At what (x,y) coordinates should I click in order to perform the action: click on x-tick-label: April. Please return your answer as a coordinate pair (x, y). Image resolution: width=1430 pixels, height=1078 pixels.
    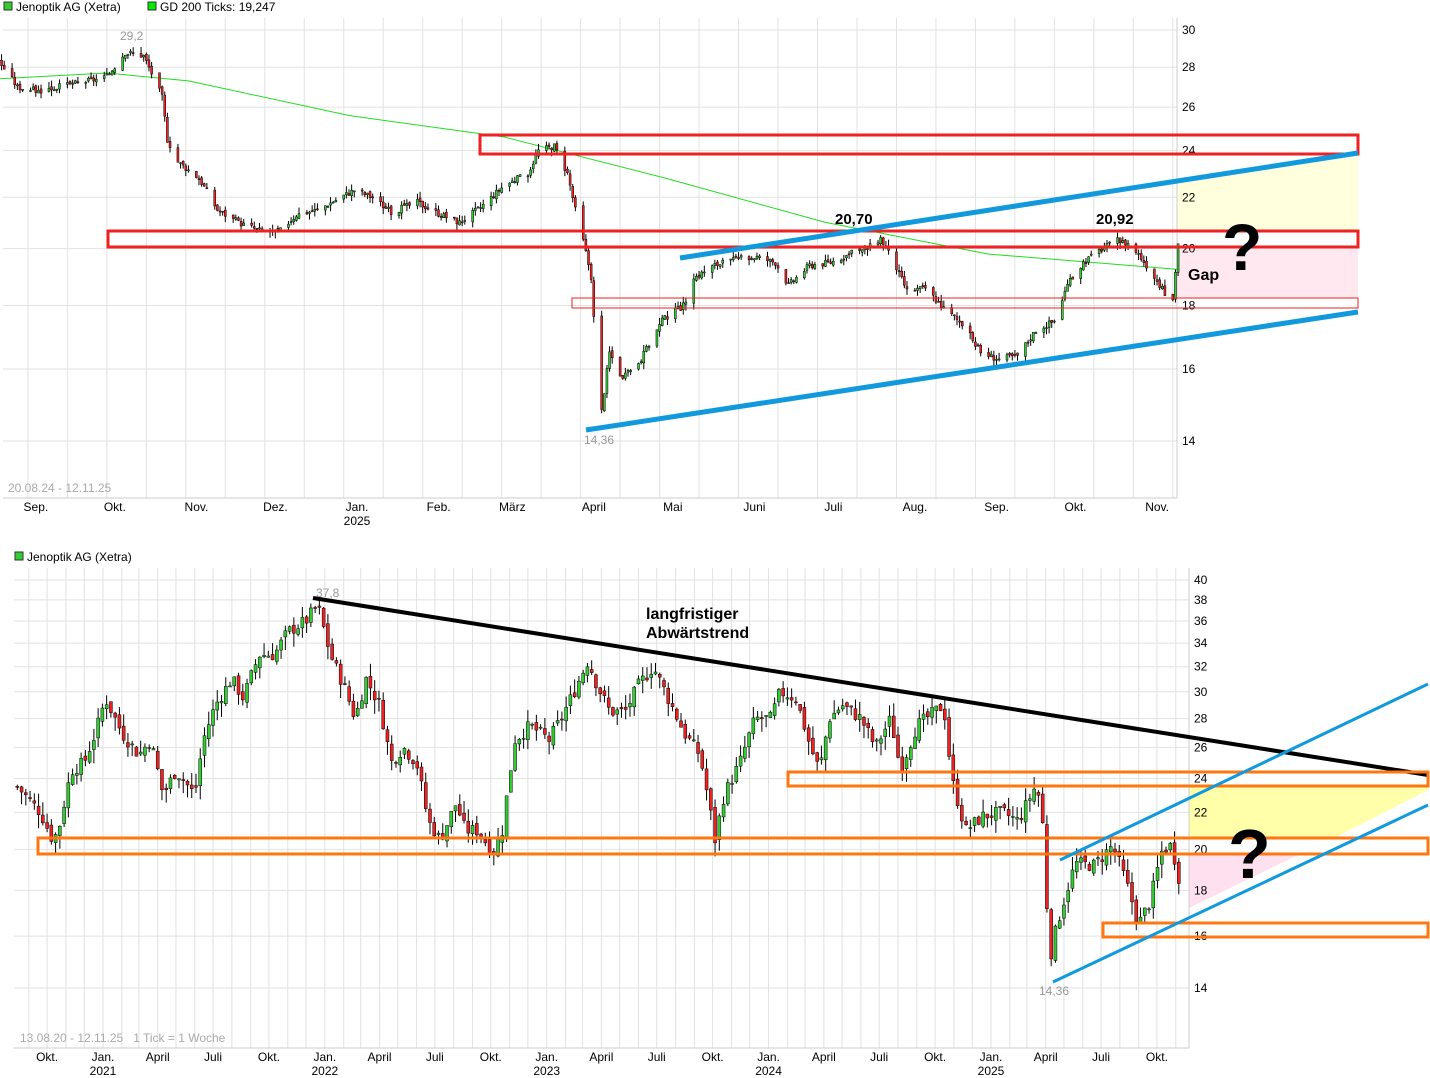
    Looking at the image, I should click on (1046, 1057).